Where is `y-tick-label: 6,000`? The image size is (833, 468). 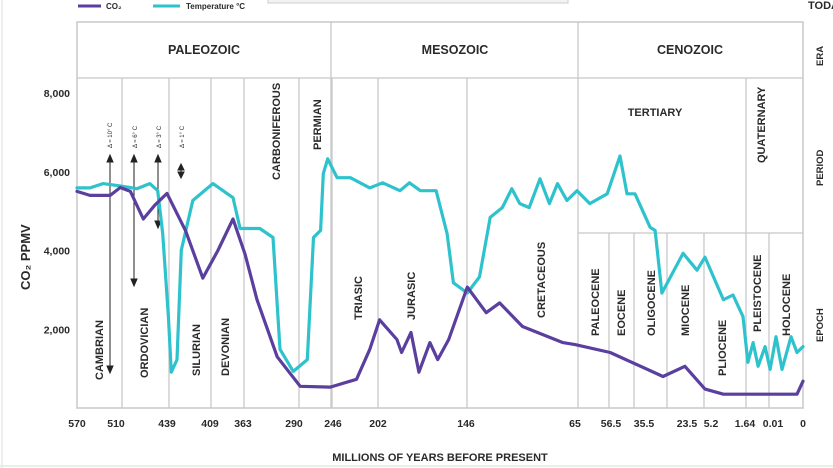 y-tick-label: 6,000 is located at coordinates (57, 173).